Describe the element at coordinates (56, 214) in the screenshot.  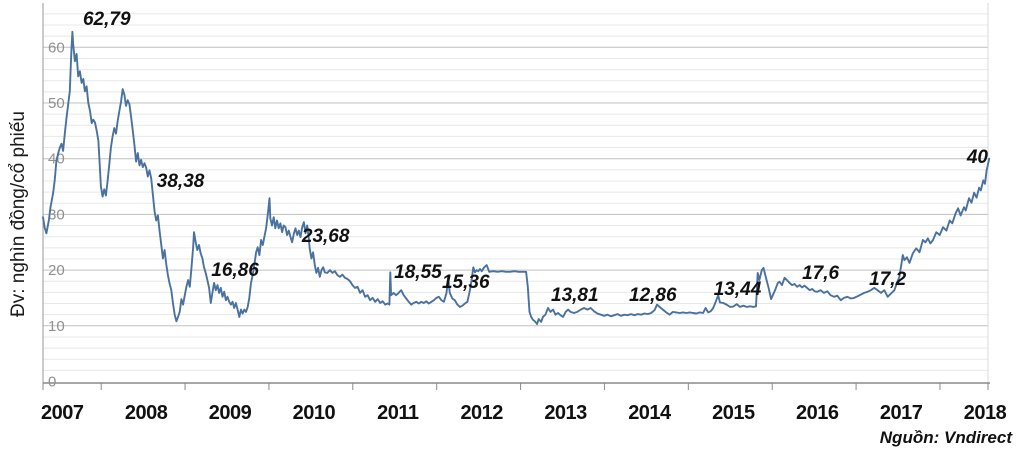
I see `y-tick-label: 30` at that location.